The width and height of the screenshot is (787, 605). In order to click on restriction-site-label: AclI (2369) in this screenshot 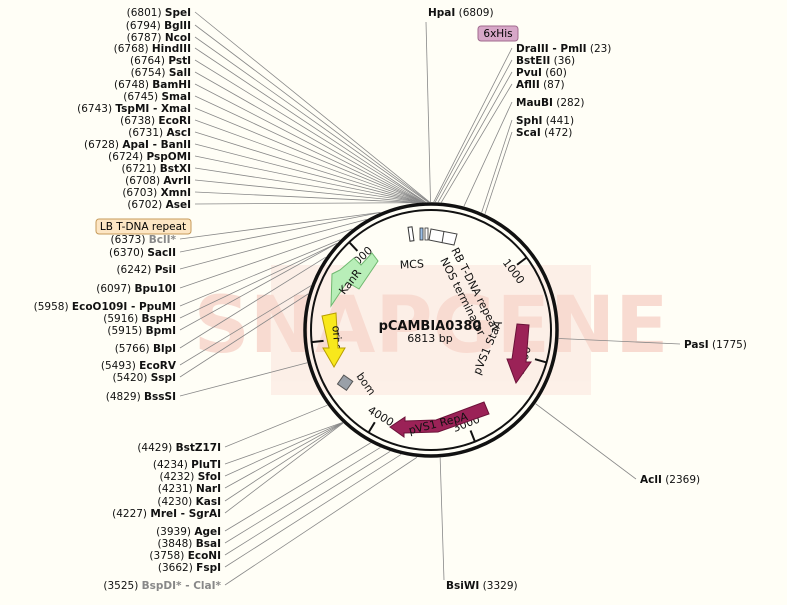, I will do `click(670, 480)`.